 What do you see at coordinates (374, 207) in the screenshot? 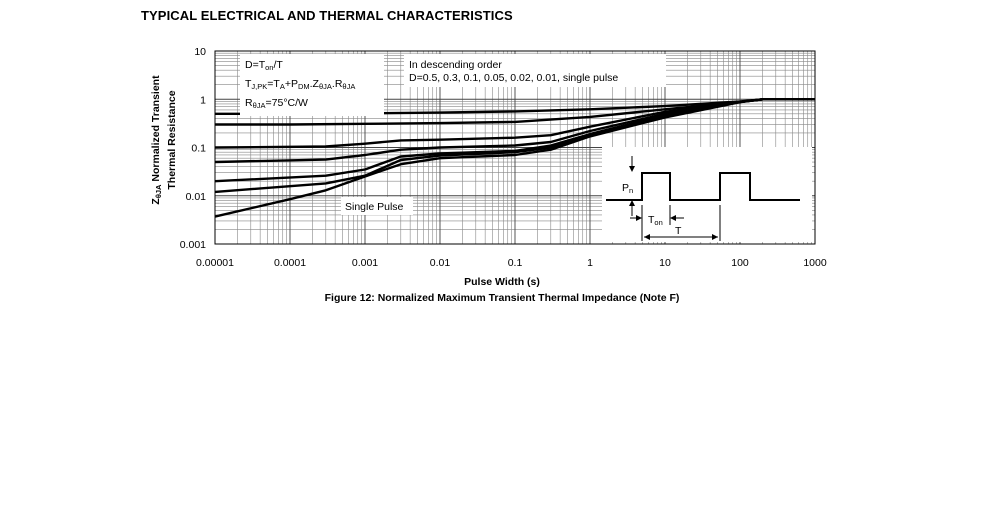
I see `single-pulse-label: Single Pulse` at bounding box center [374, 207].